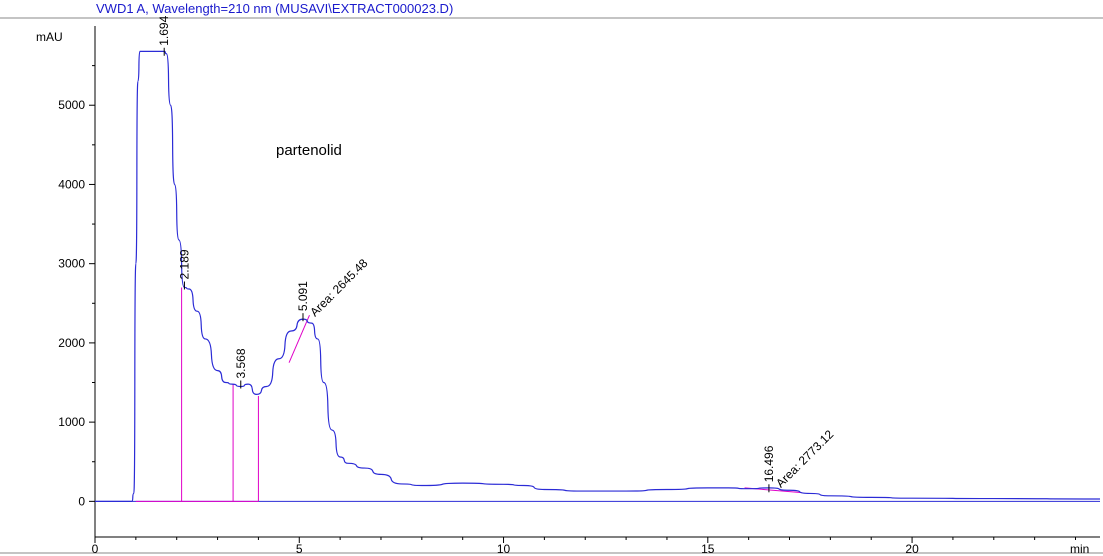 The image size is (1103, 556). What do you see at coordinates (81, 501) in the screenshot?
I see `y-tick-label: 0` at bounding box center [81, 501].